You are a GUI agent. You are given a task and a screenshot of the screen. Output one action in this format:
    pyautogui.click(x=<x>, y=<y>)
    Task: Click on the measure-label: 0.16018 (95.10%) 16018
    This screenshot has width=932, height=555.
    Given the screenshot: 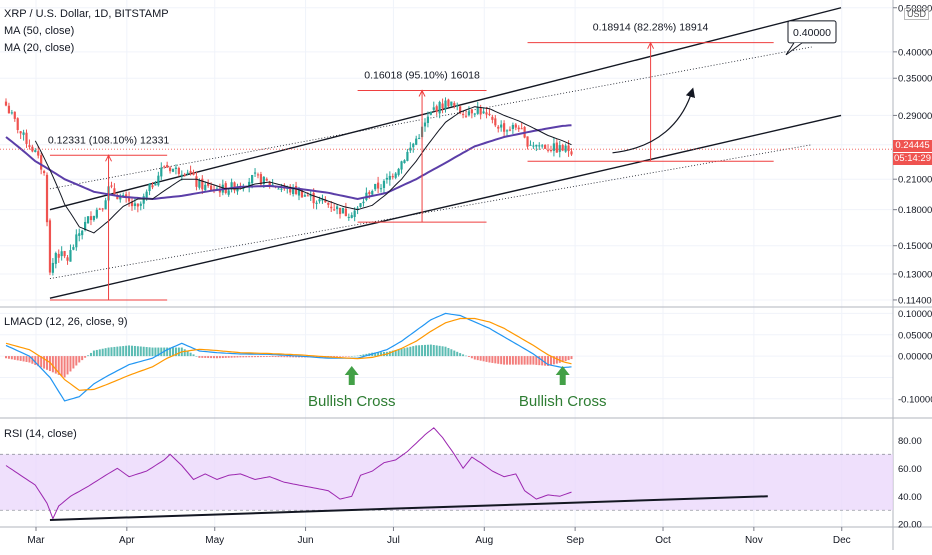 What is the action you would take?
    pyautogui.click(x=422, y=75)
    